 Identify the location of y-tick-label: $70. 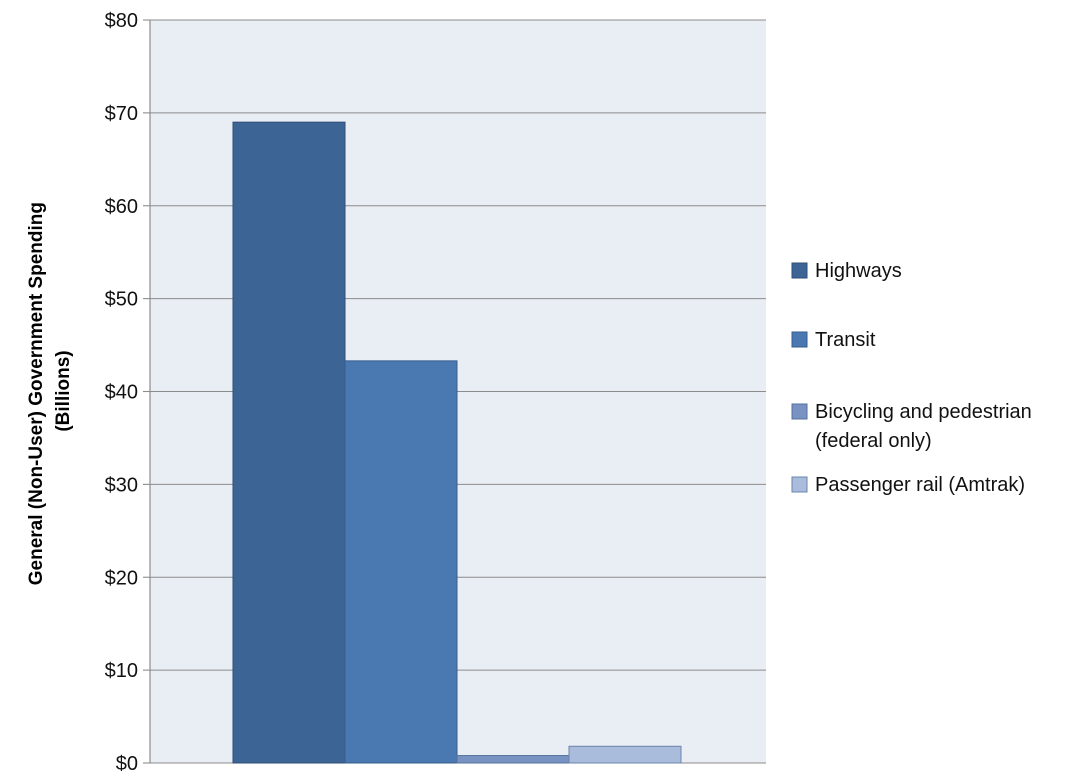
(121, 114).